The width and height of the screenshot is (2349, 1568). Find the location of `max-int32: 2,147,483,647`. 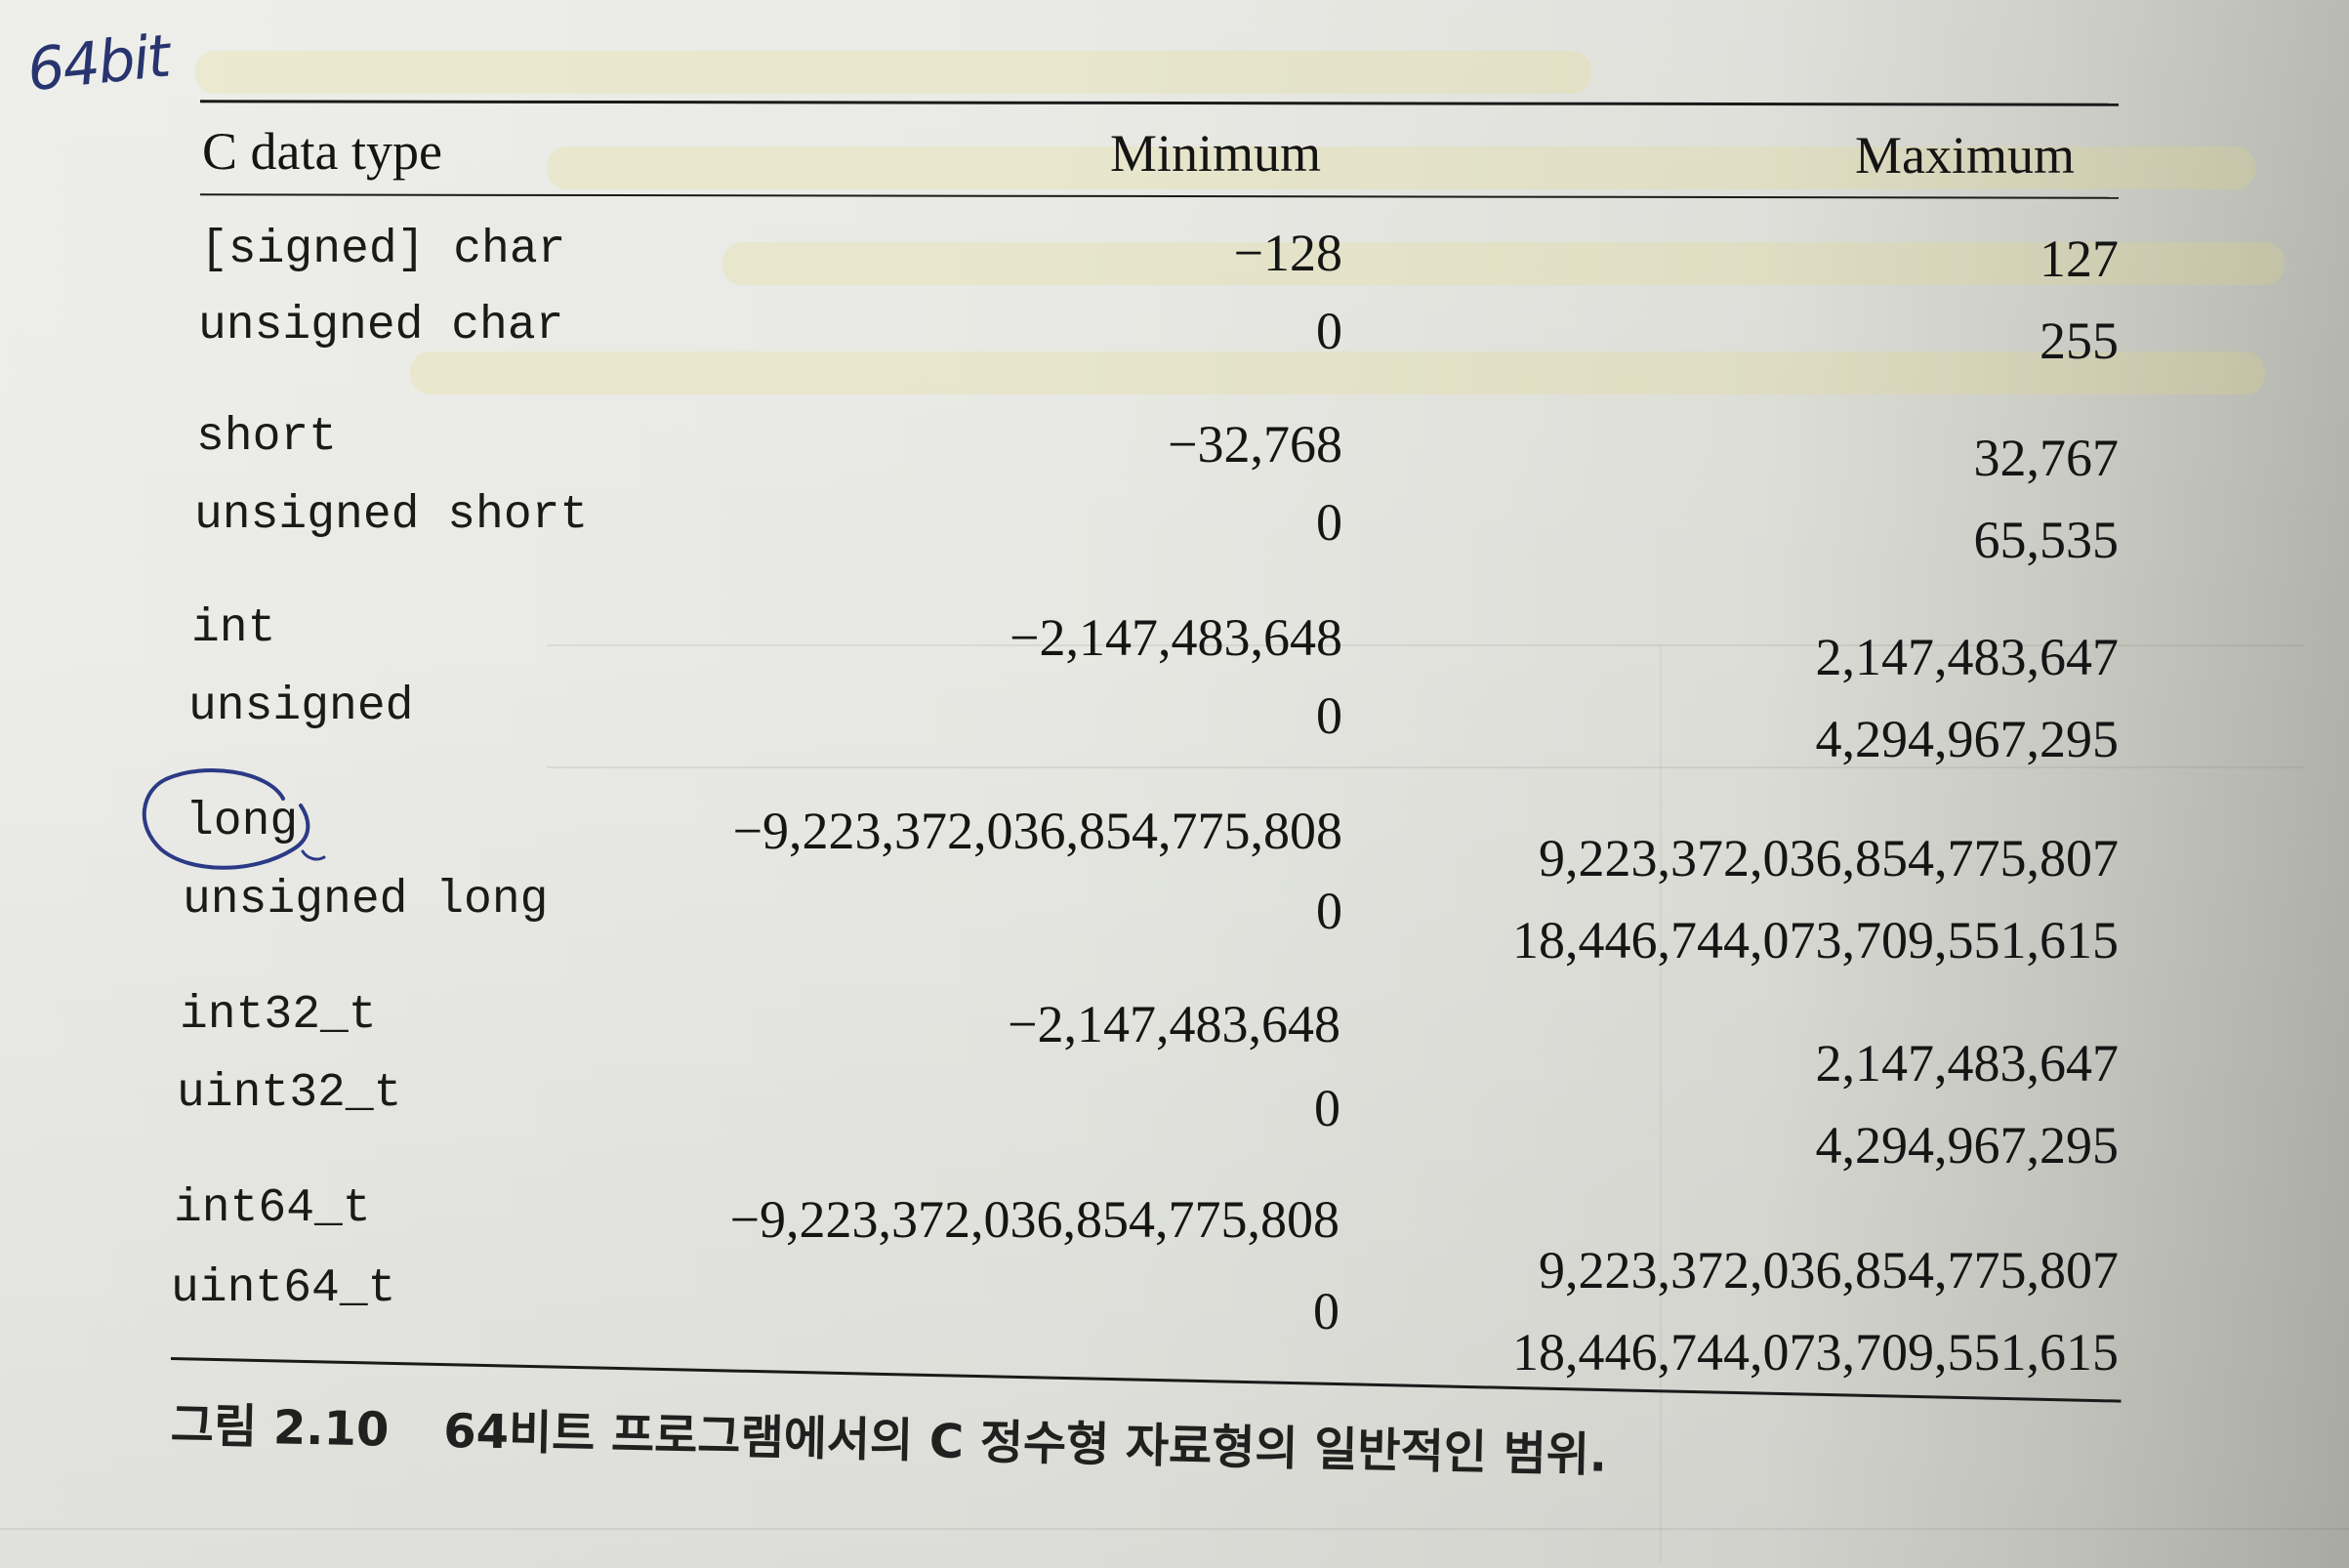

max-int32: 2,147,483,647 is located at coordinates (1967, 1064).